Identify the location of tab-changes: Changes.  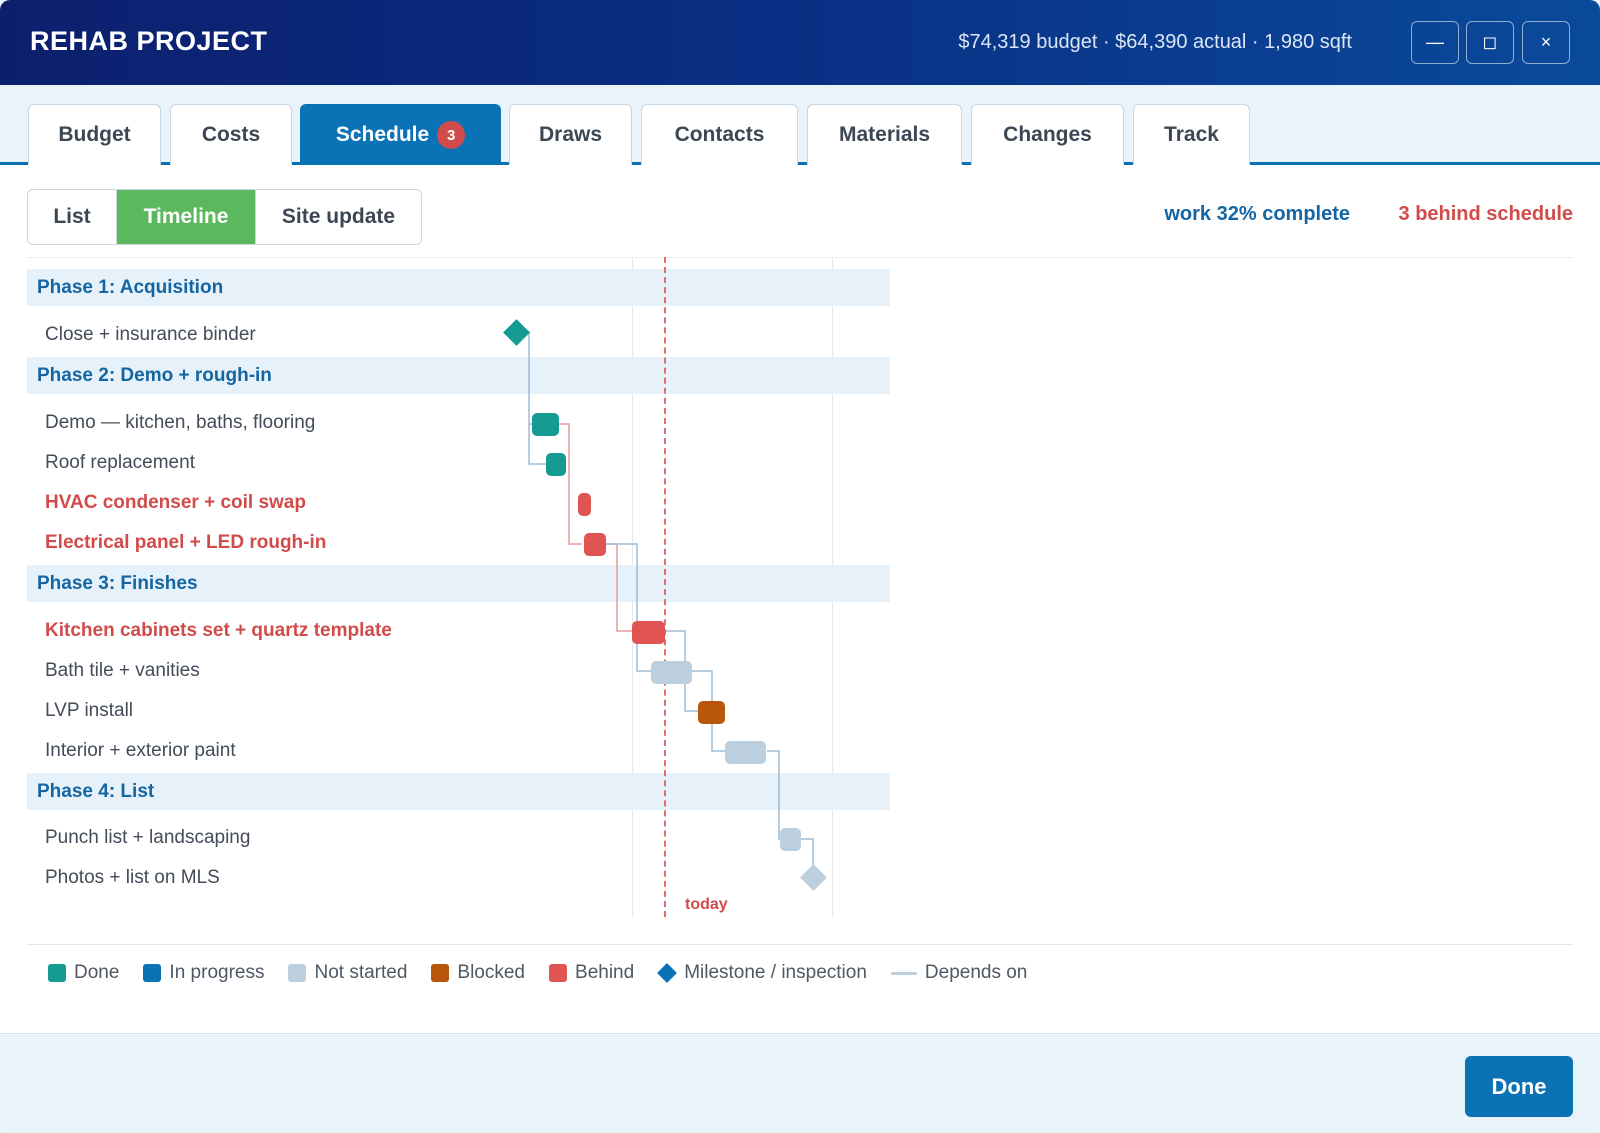
(1047, 134).